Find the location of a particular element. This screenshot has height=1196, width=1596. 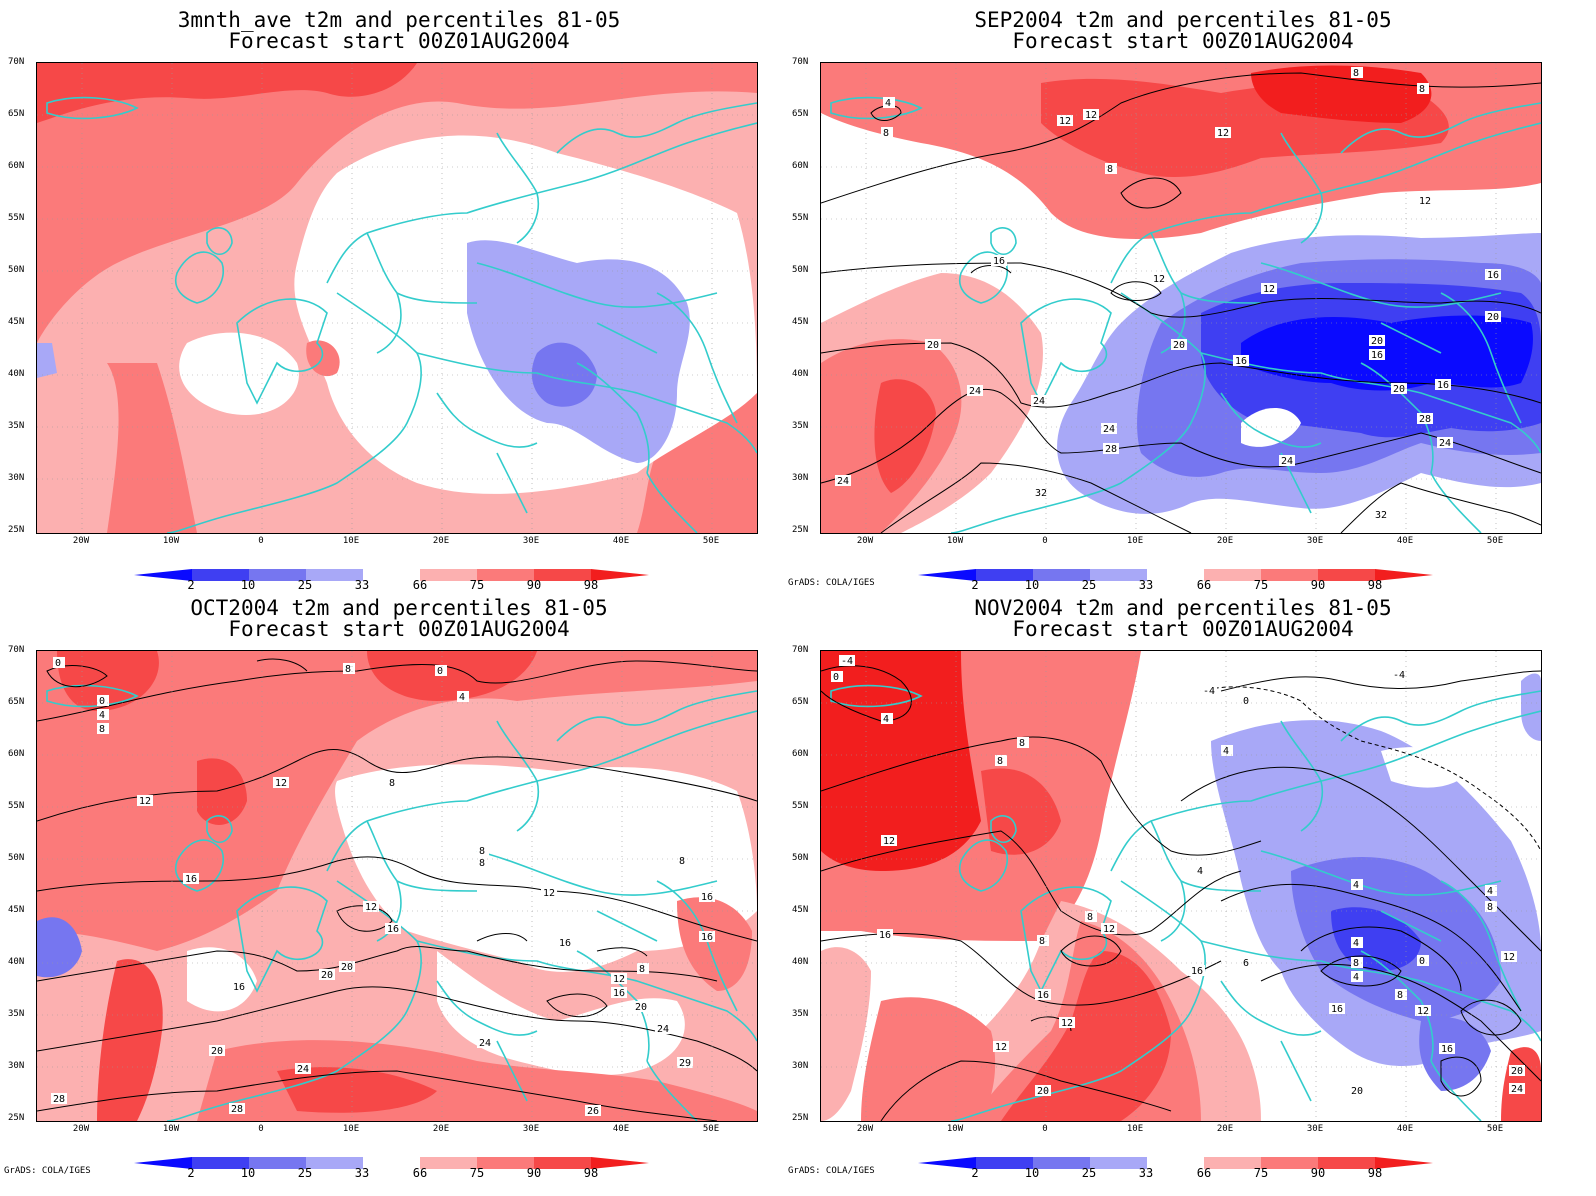

cbar-label: 2 is located at coordinates (191, 585).